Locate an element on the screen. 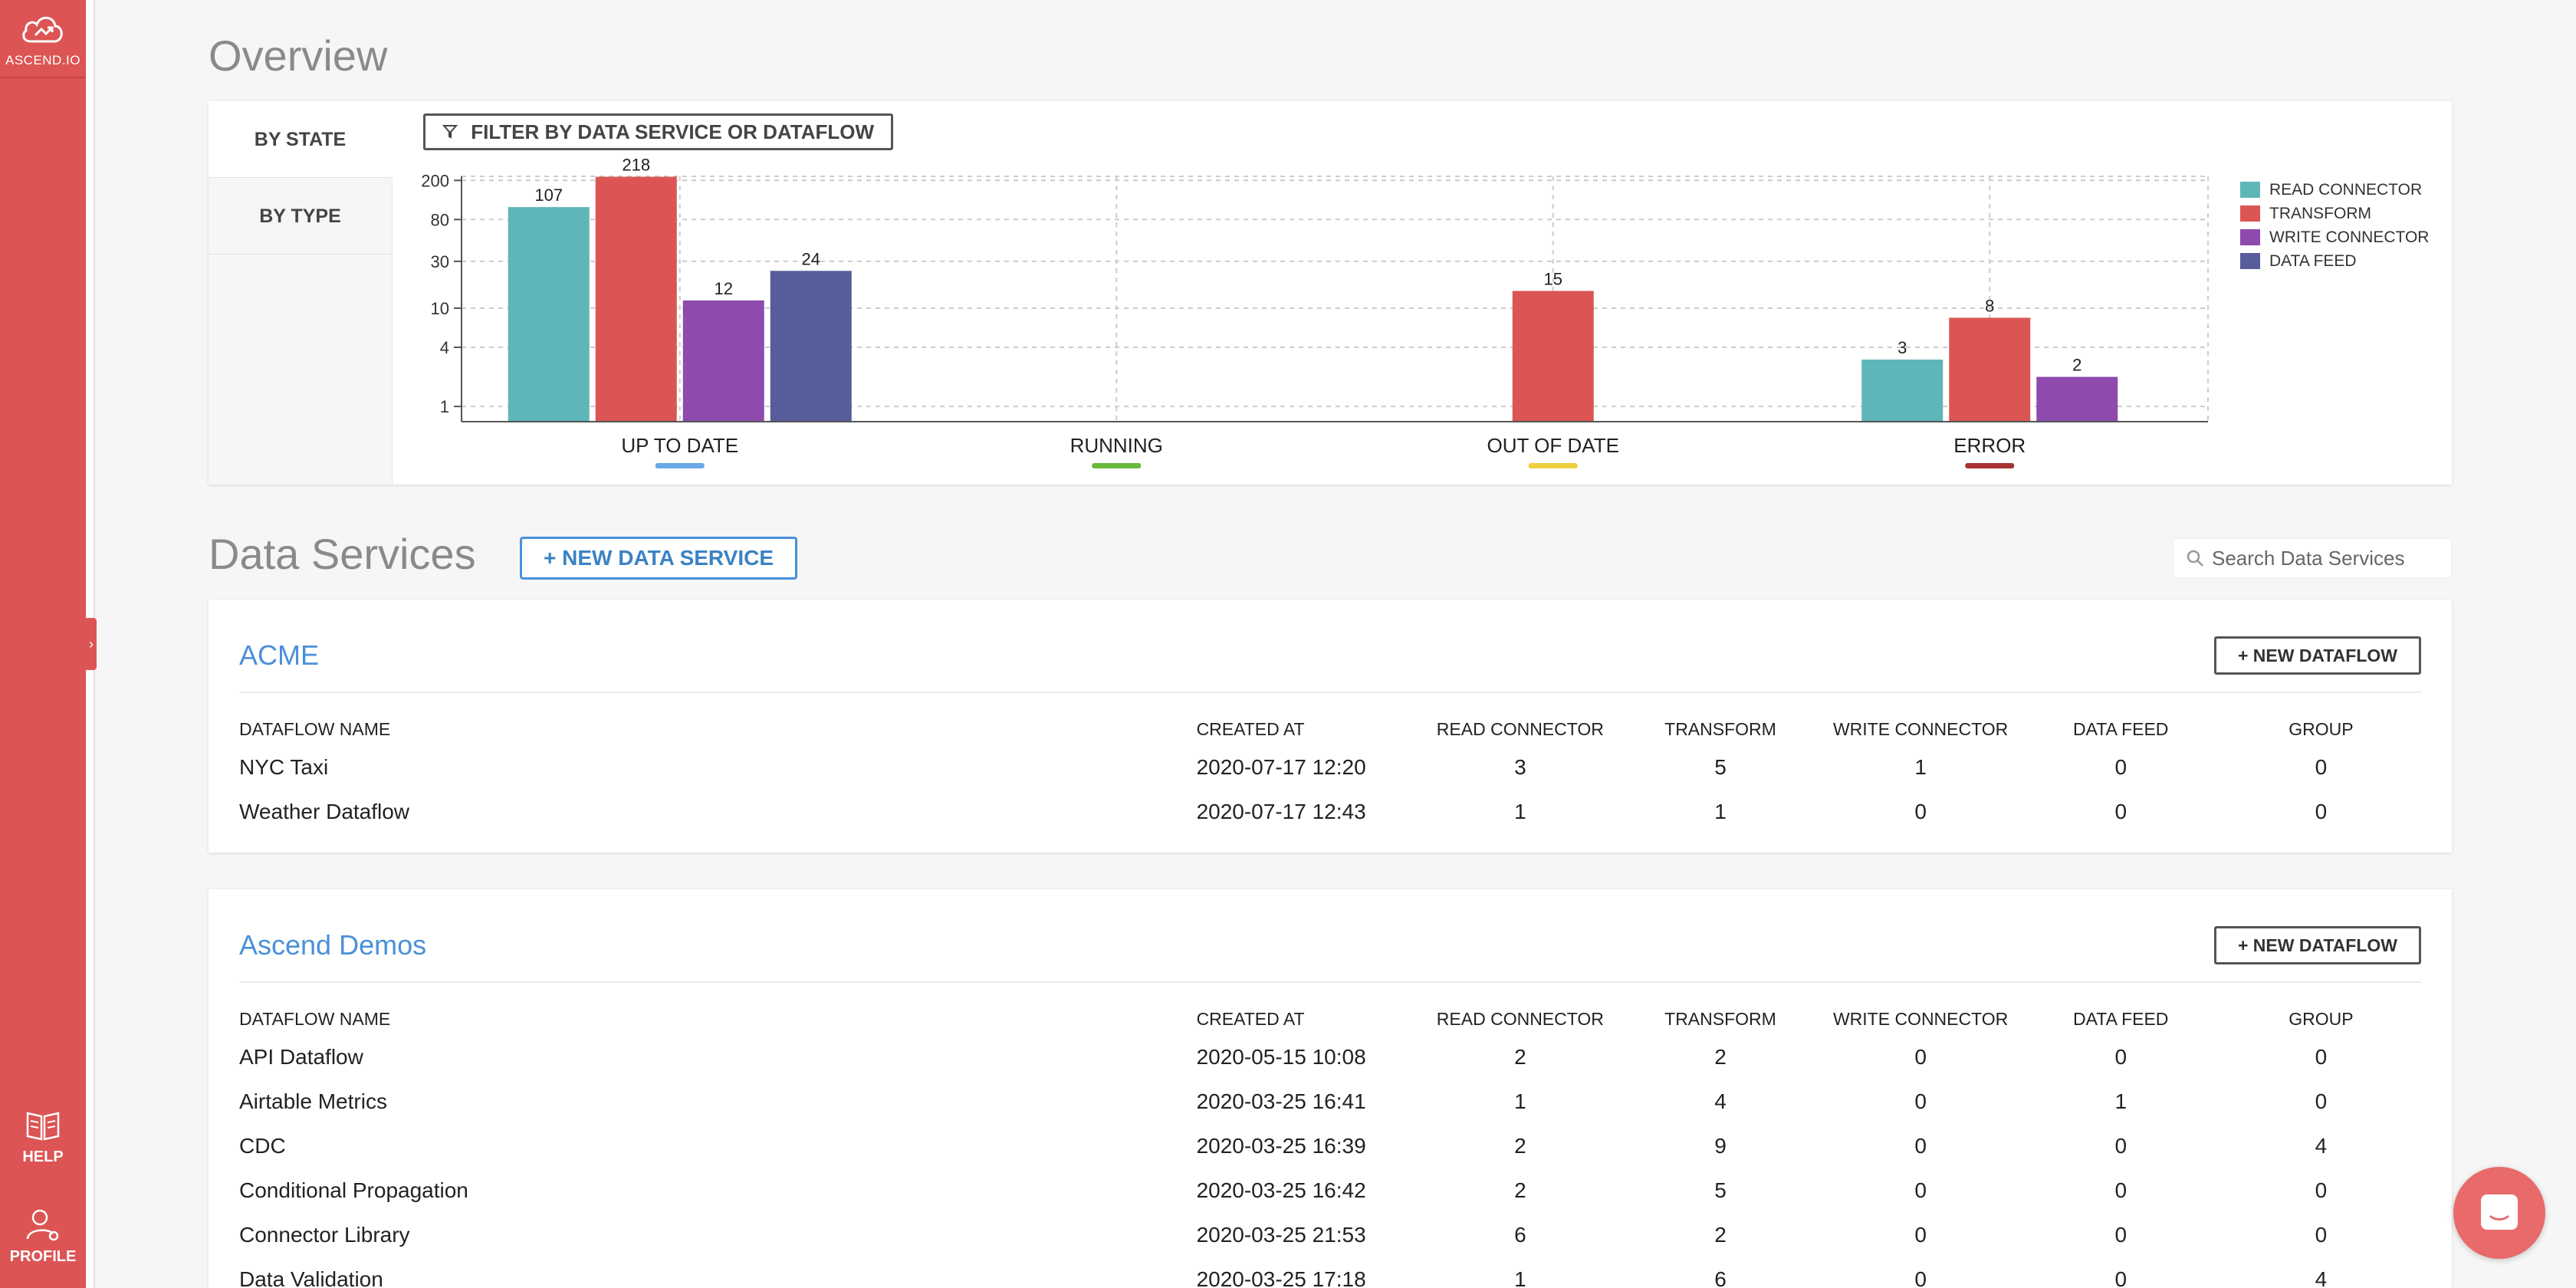 The height and width of the screenshot is (1288, 2576). cell-read: 2 is located at coordinates (1520, 1057).